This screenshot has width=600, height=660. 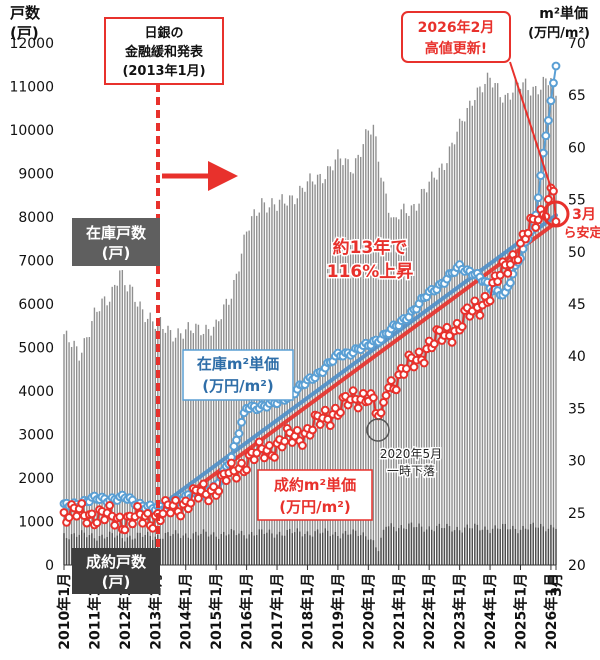 What do you see at coordinates (557, 585) in the screenshot?
I see `x-axis-tick-label: 3月` at bounding box center [557, 585].